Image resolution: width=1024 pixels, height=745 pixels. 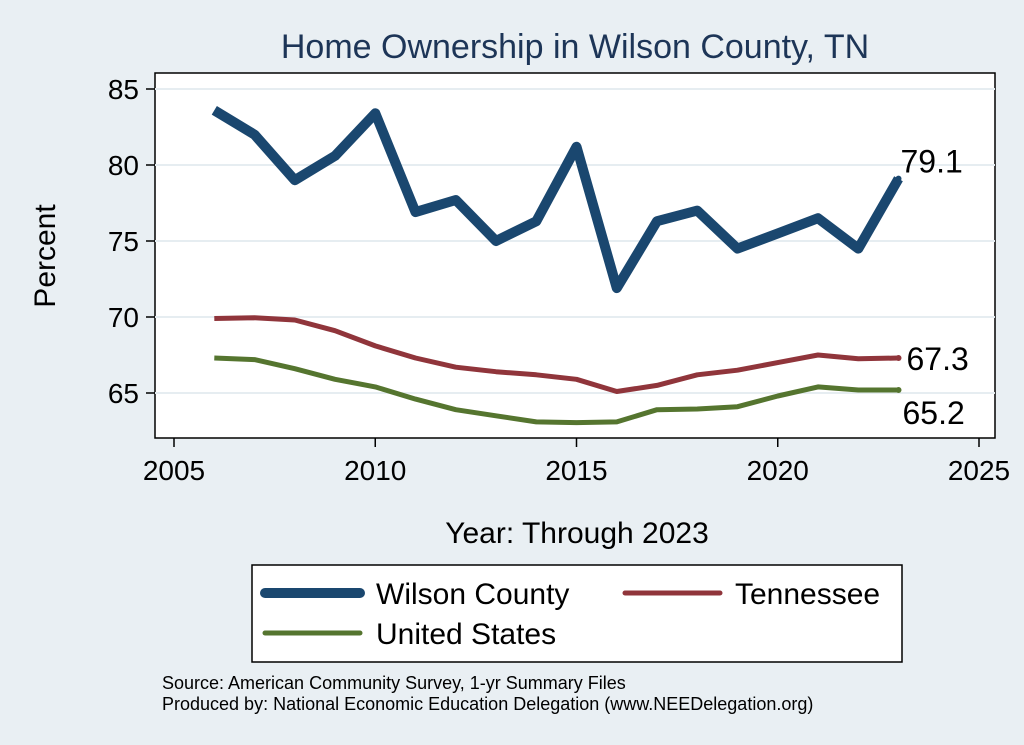 What do you see at coordinates (932, 162) in the screenshot?
I see `end-label-wilson-county: 79.1` at bounding box center [932, 162].